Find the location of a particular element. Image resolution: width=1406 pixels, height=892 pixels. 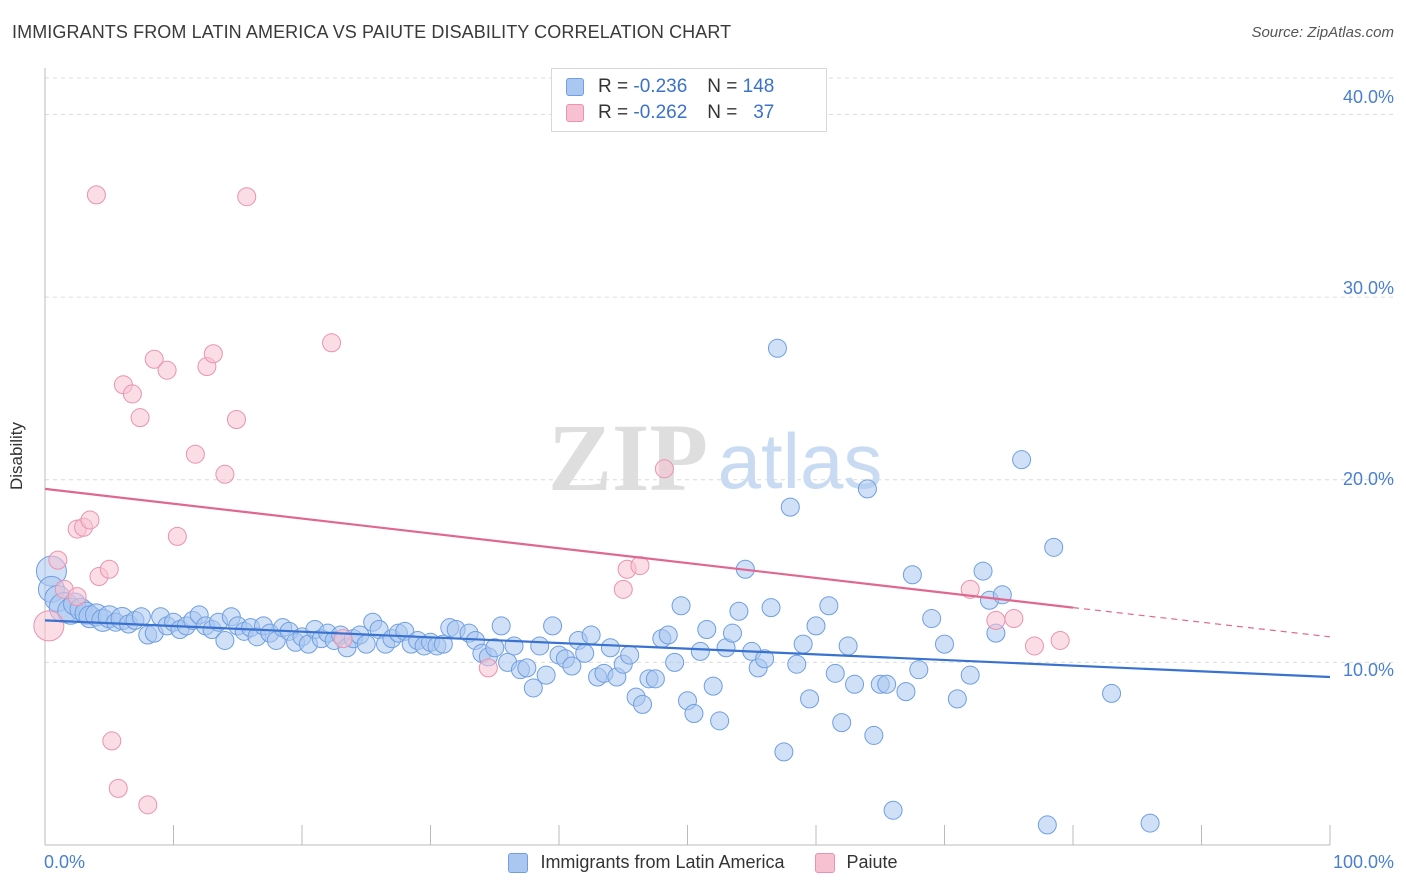

watermark-atlas: atlas is located at coordinates (800, 461).